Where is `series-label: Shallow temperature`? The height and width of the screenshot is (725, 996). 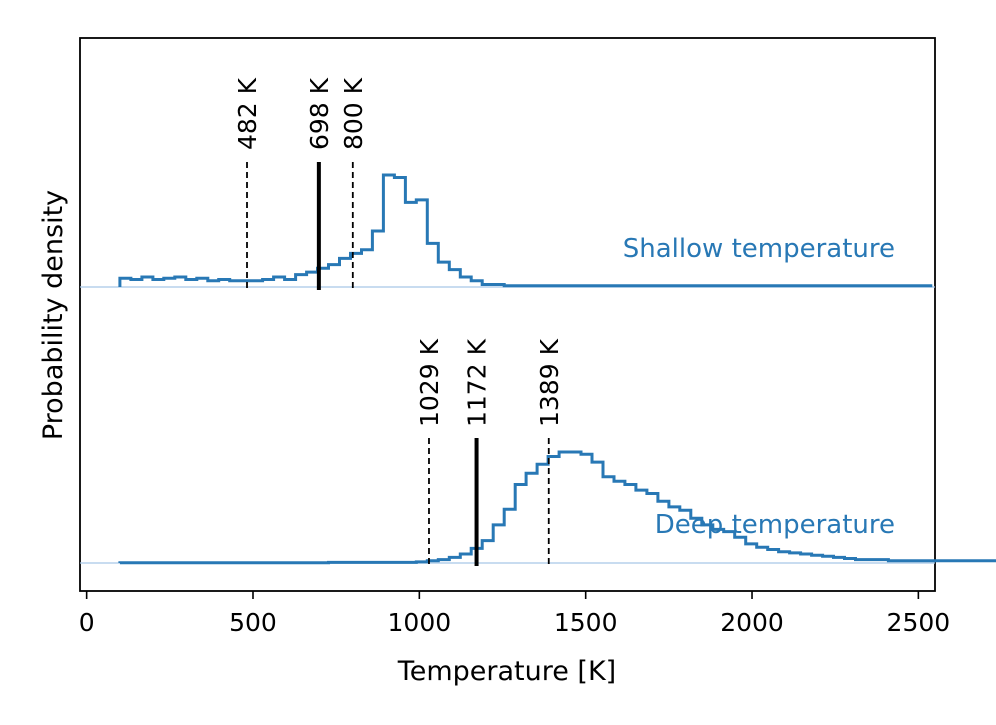 series-label: Shallow temperature is located at coordinates (759, 249).